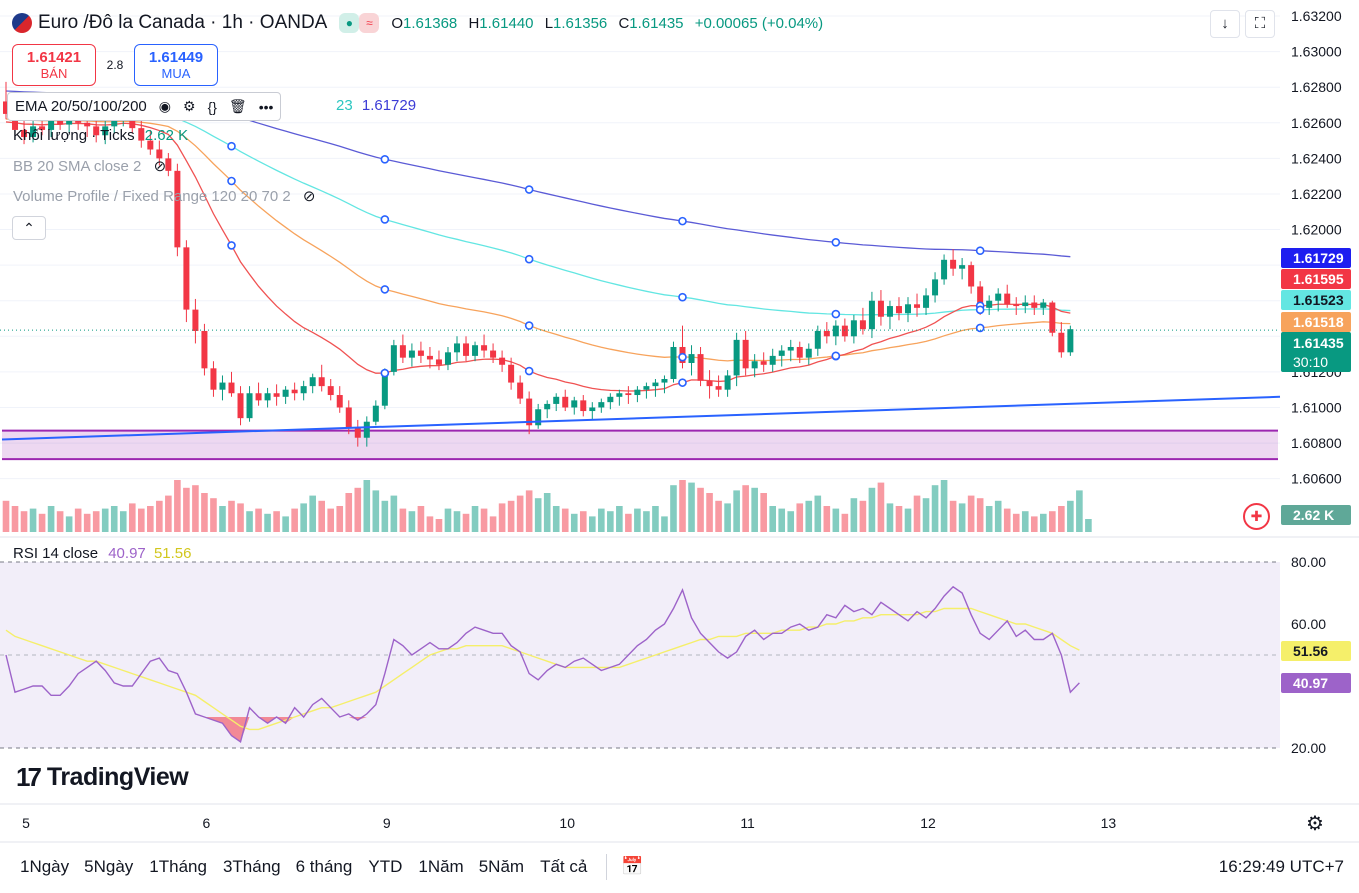  Describe the element at coordinates (164, 106) in the screenshot. I see `eye-icon: ◉` at that location.